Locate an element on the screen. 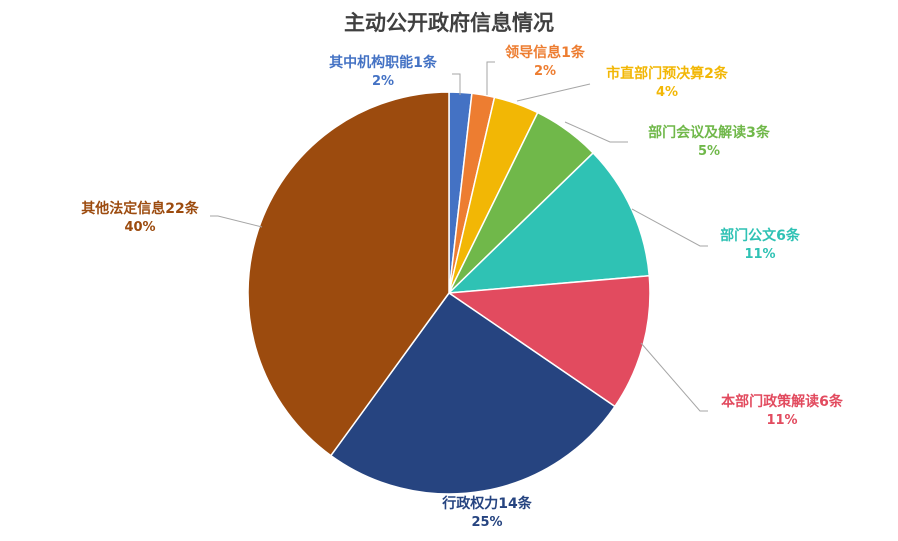 Image resolution: width=898 pixels, height=541 pixels. slice-label-percent: 4% is located at coordinates (667, 92).